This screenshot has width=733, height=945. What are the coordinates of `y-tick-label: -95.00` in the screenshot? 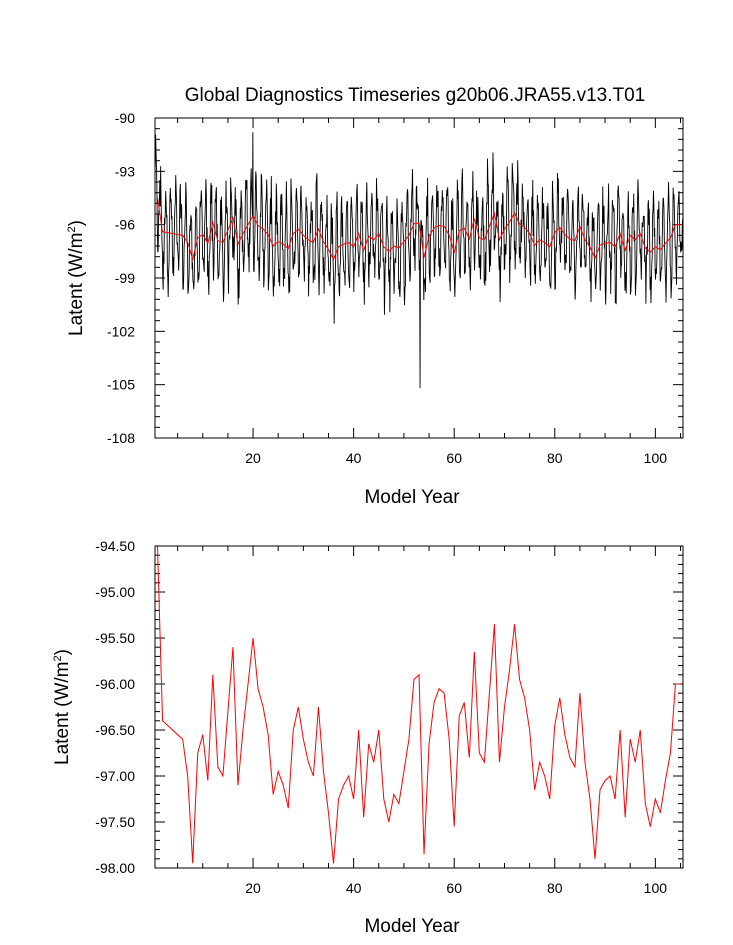 It's located at (115, 592).